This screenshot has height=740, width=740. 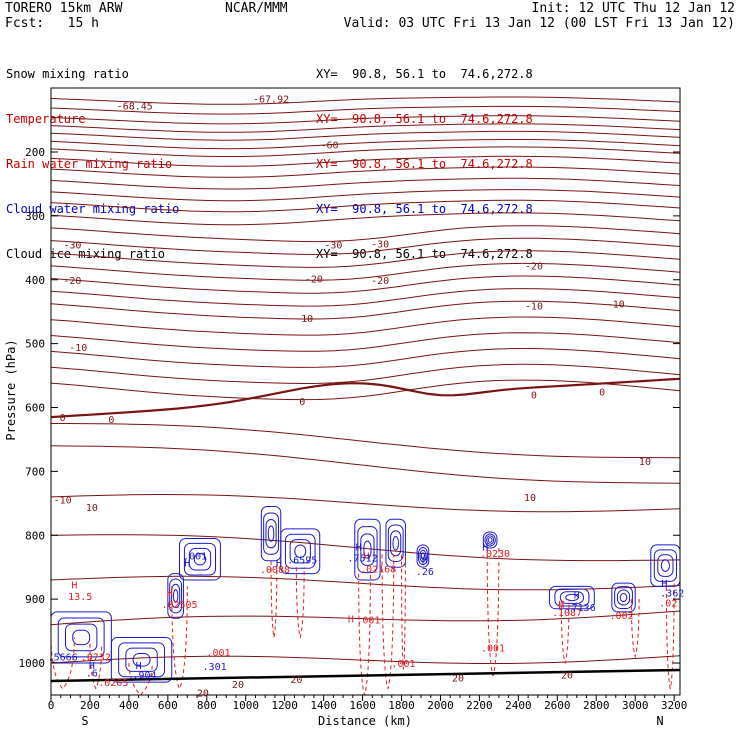 I want to click on legend-temperature: Temperature, so click(x=46, y=119).